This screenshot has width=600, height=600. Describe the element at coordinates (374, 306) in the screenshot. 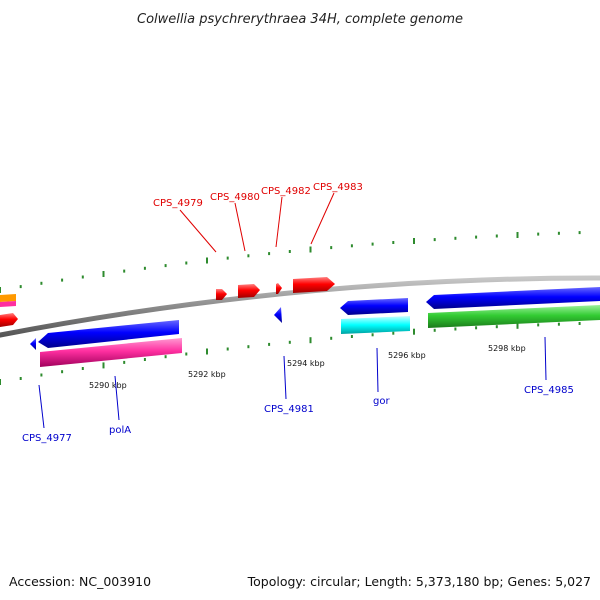

I see `gene-gor` at that location.